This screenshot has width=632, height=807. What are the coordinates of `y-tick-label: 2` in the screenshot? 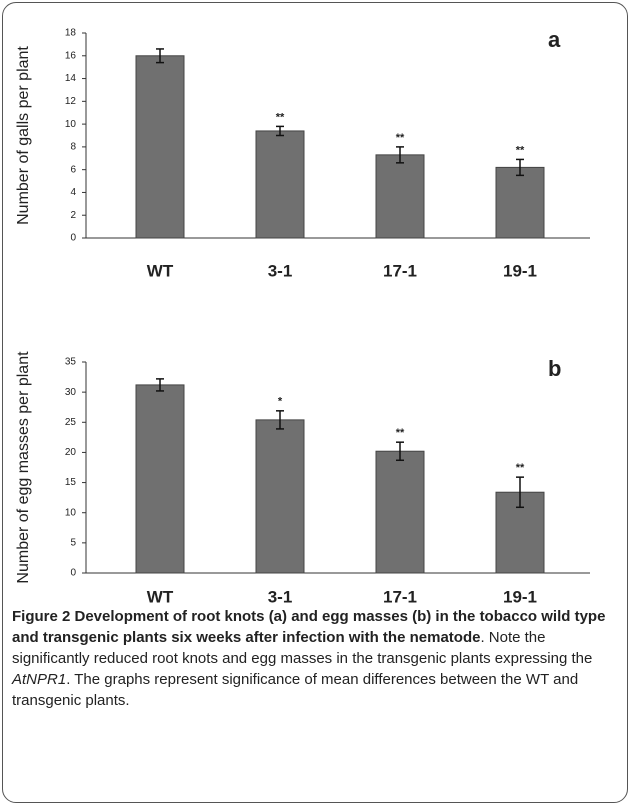 It's located at (73, 215).